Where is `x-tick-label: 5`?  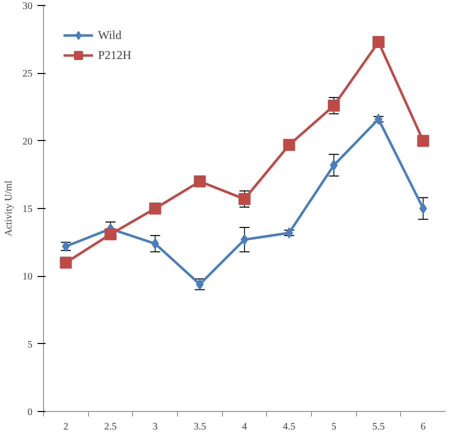 x-tick-label: 5 is located at coordinates (333, 427).